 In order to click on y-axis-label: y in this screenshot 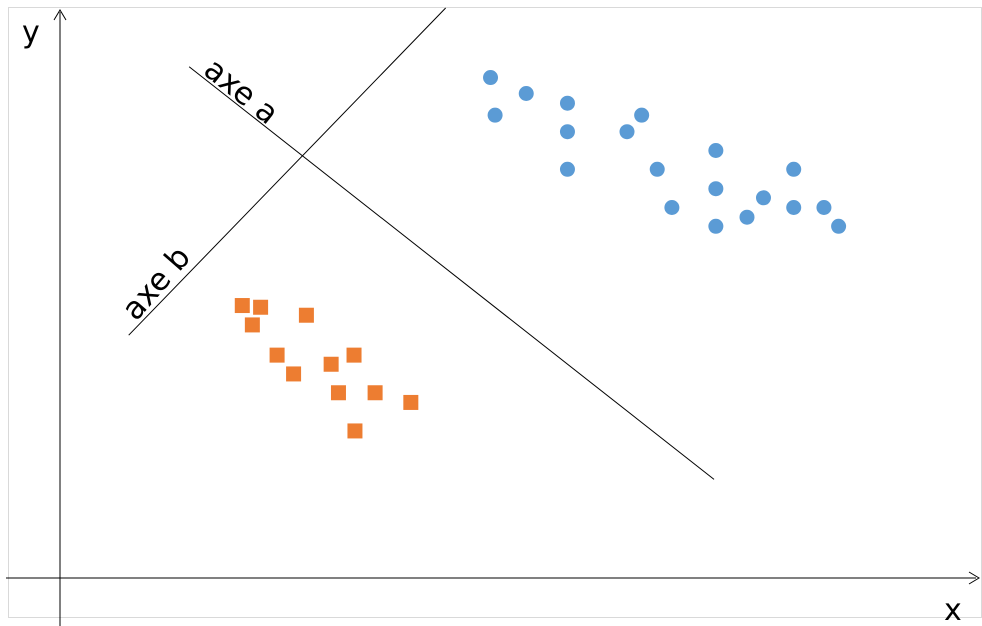, I will do `click(31, 32)`.